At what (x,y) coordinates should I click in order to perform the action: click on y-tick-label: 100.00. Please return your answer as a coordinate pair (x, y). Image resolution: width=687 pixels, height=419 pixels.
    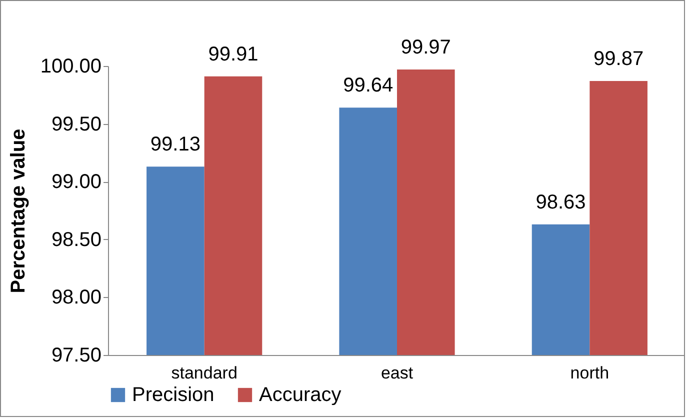
    Looking at the image, I should click on (71, 67).